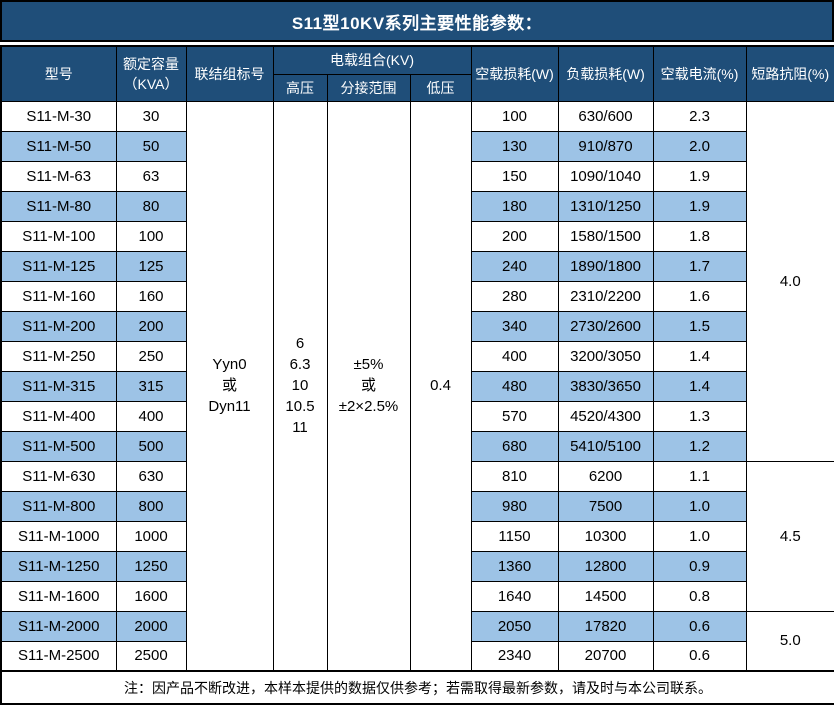 The width and height of the screenshot is (834, 706). What do you see at coordinates (605, 296) in the screenshot?
I see `load-loss-cell: 2310/2200` at bounding box center [605, 296].